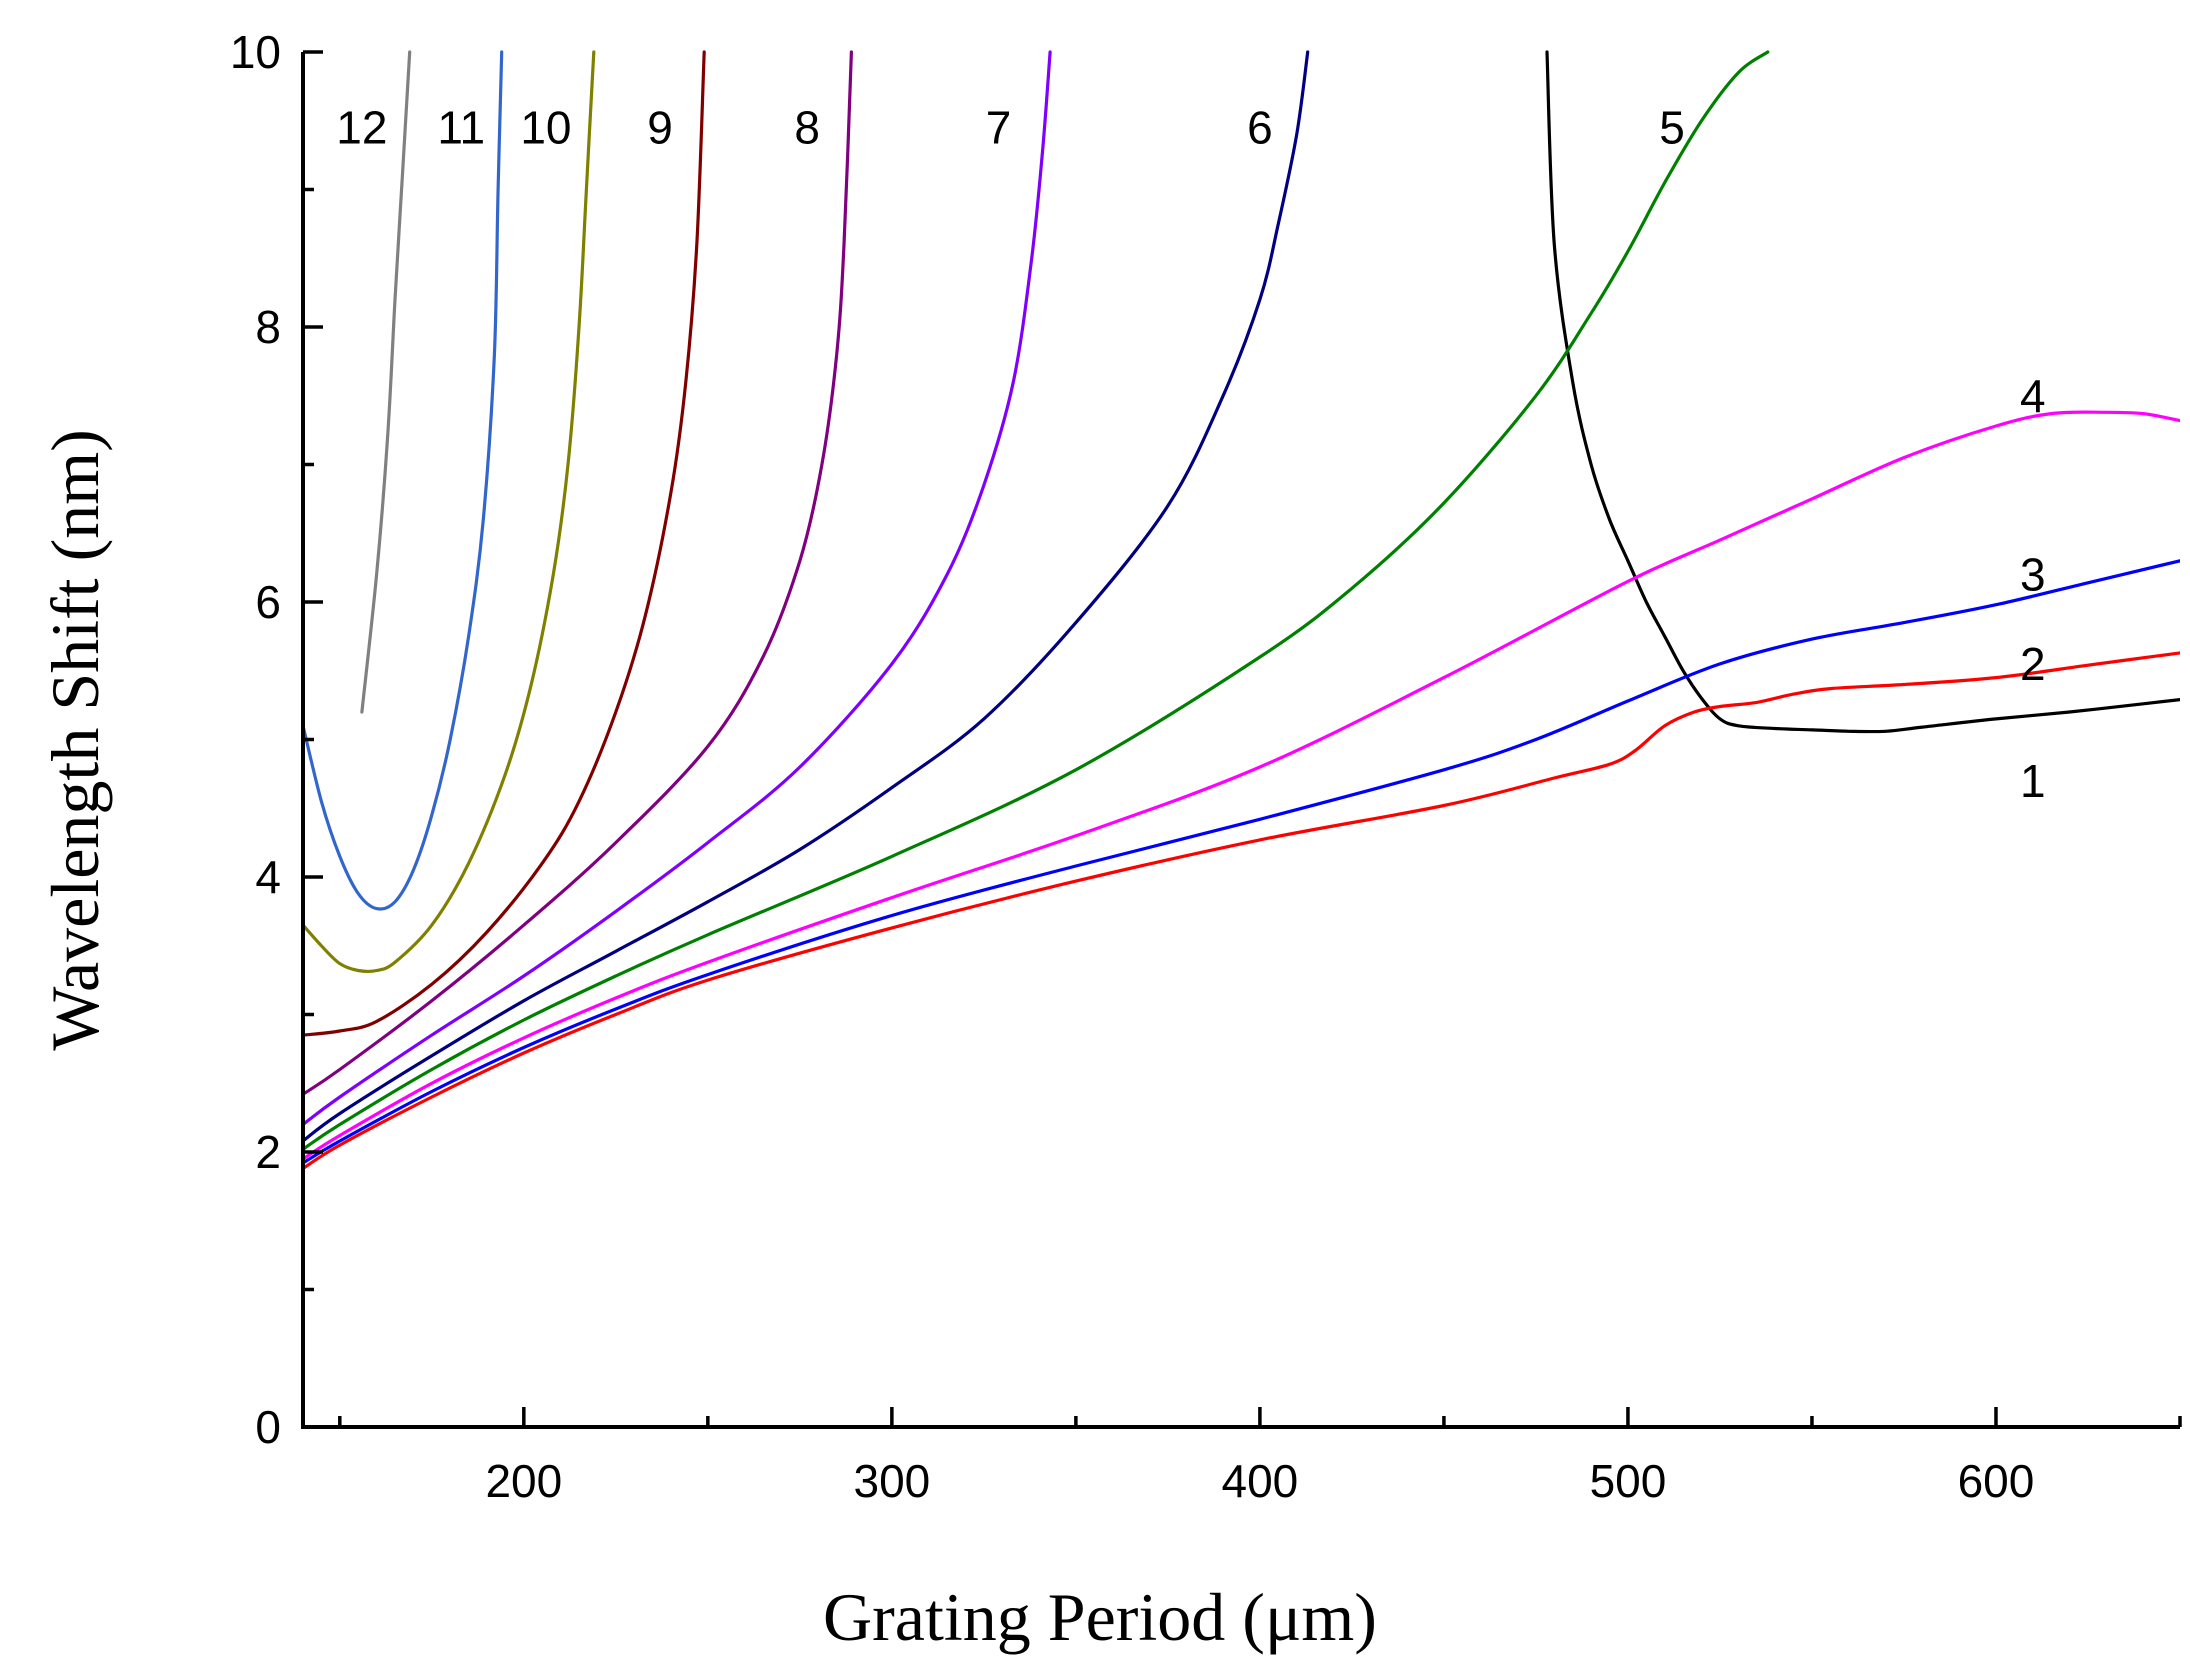 The height and width of the screenshot is (1660, 2190). I want to click on curve-label-12: 12, so click(361, 128).